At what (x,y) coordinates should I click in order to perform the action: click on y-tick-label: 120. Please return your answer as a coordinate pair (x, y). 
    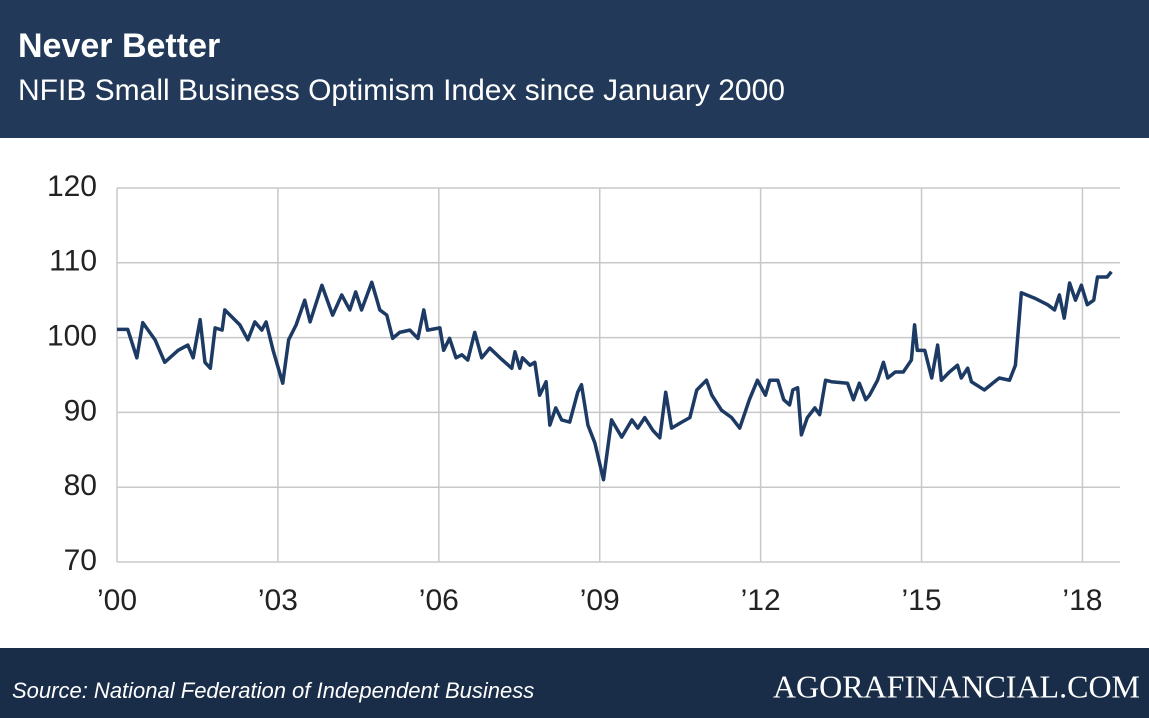
    Looking at the image, I should click on (72, 186).